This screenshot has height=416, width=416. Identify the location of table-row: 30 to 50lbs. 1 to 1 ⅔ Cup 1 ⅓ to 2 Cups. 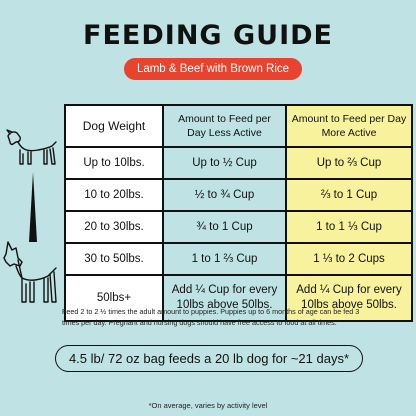
(238, 259).